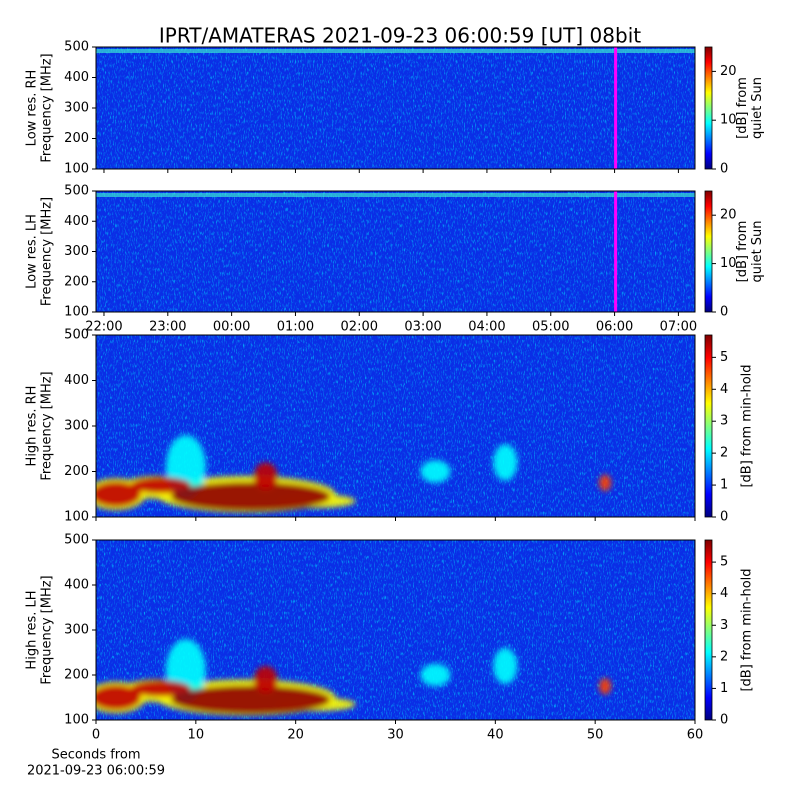 The image size is (800, 800). Describe the element at coordinates (32, 251) in the screenshot. I see `y-axis-label: Low res. LH` at that location.